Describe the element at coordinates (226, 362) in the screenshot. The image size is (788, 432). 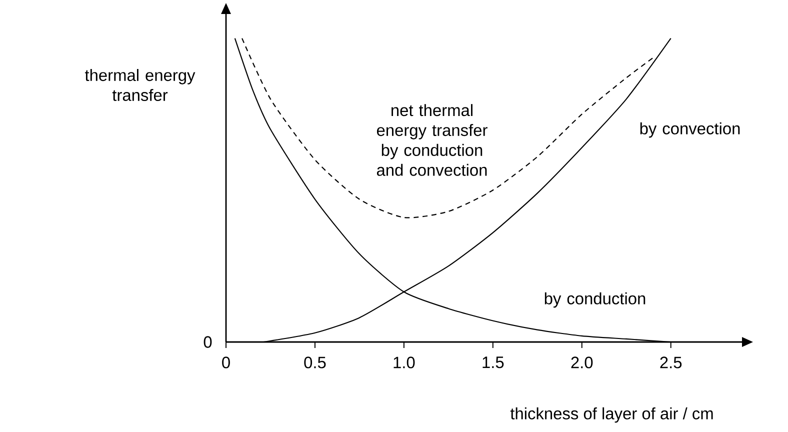
I see `x-tick-label: 0` at that location.